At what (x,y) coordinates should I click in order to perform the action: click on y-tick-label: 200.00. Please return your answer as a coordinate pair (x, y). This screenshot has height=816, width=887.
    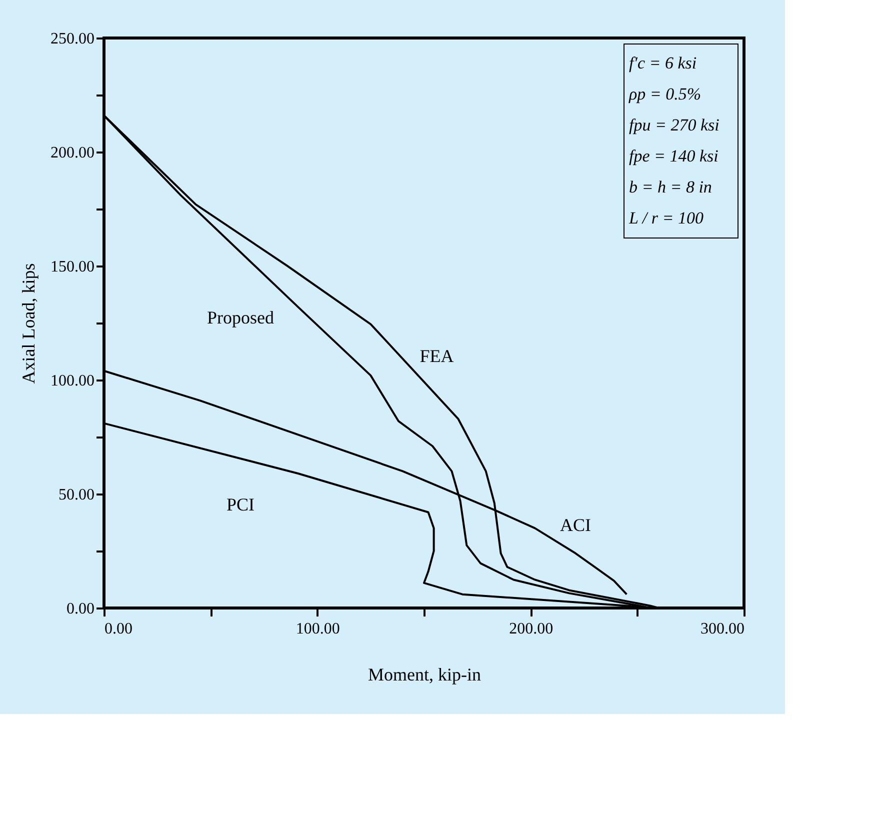
    Looking at the image, I should click on (72, 153).